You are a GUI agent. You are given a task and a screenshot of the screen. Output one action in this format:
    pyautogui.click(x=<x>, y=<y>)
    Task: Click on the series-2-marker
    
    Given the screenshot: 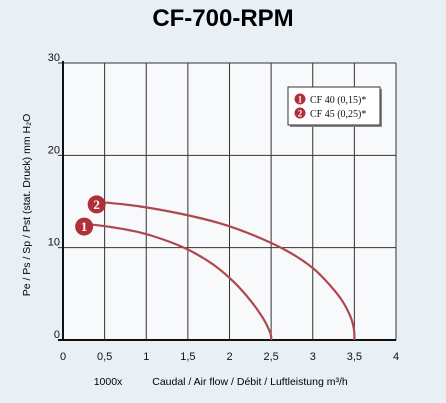 What is the action you would take?
    pyautogui.click(x=96, y=204)
    